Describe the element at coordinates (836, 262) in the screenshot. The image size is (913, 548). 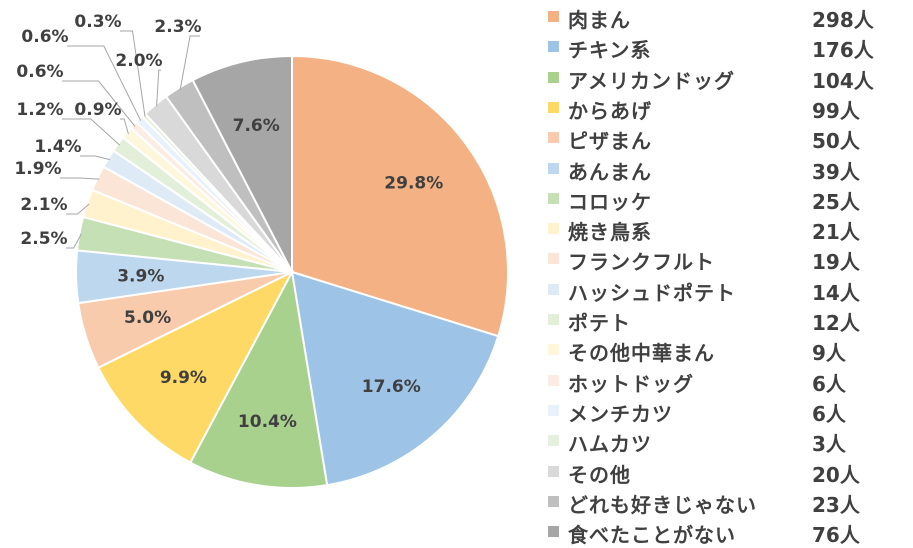
I see `legend-count: 19人` at that location.